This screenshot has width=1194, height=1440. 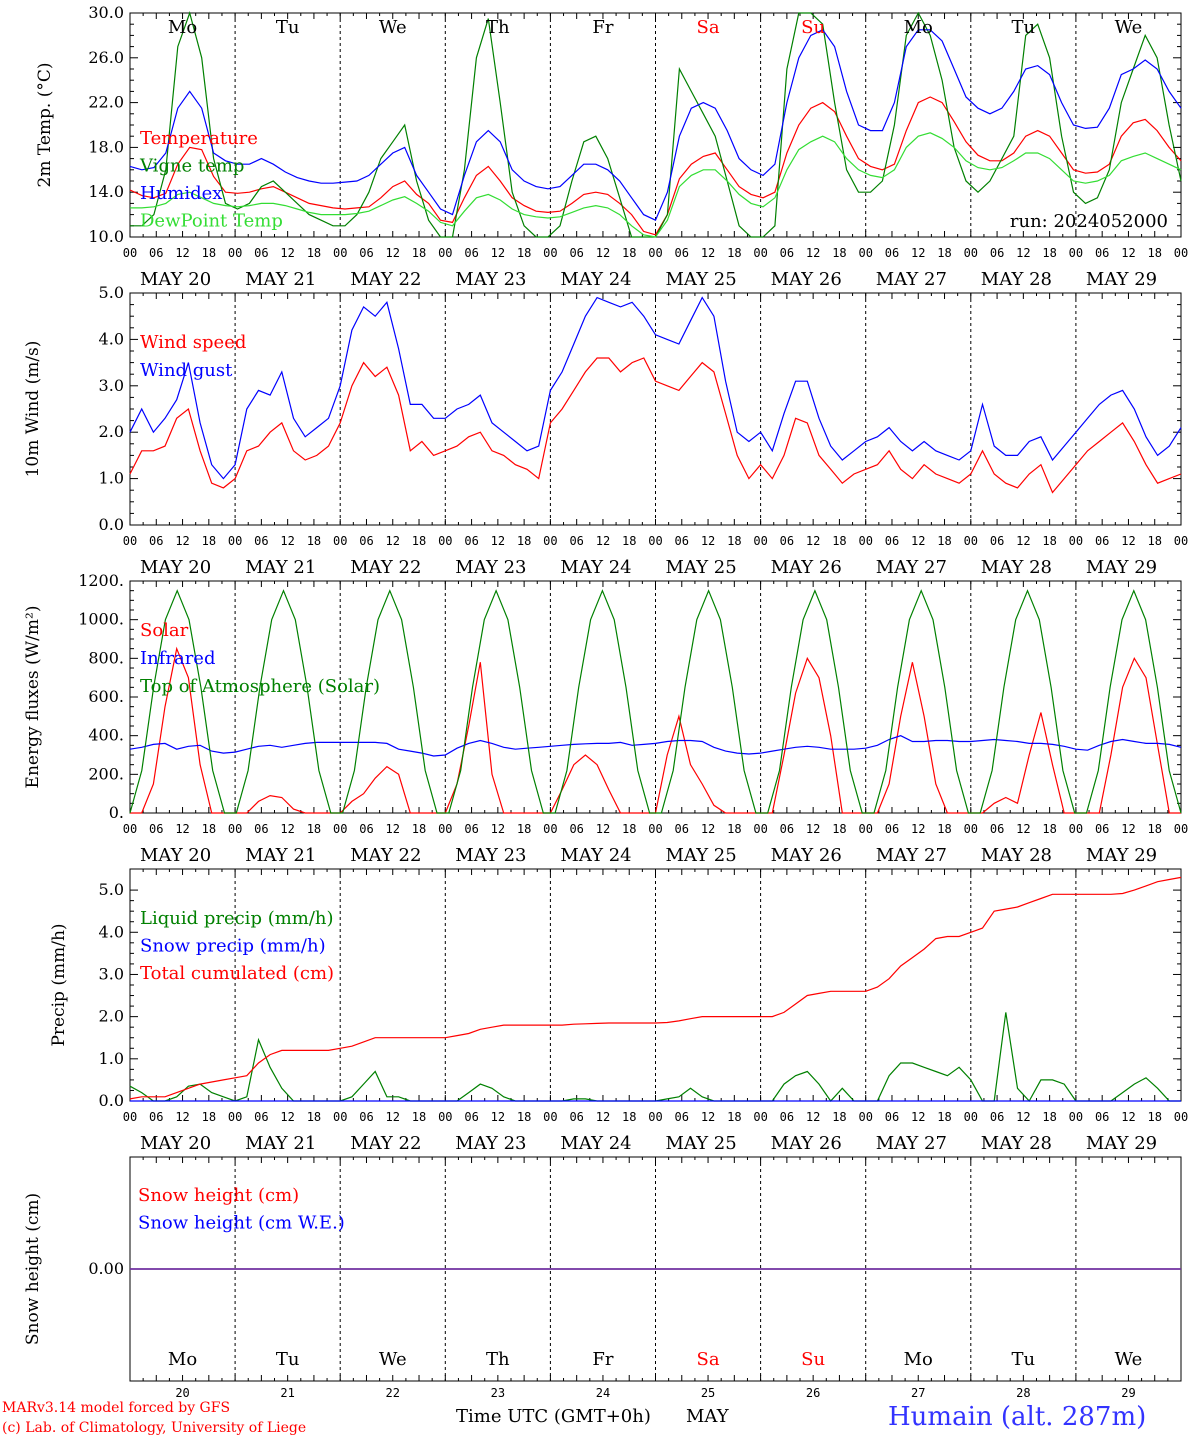 What do you see at coordinates (656, 185) in the screenshot?
I see `series-dewpoint-temp` at bounding box center [656, 185].